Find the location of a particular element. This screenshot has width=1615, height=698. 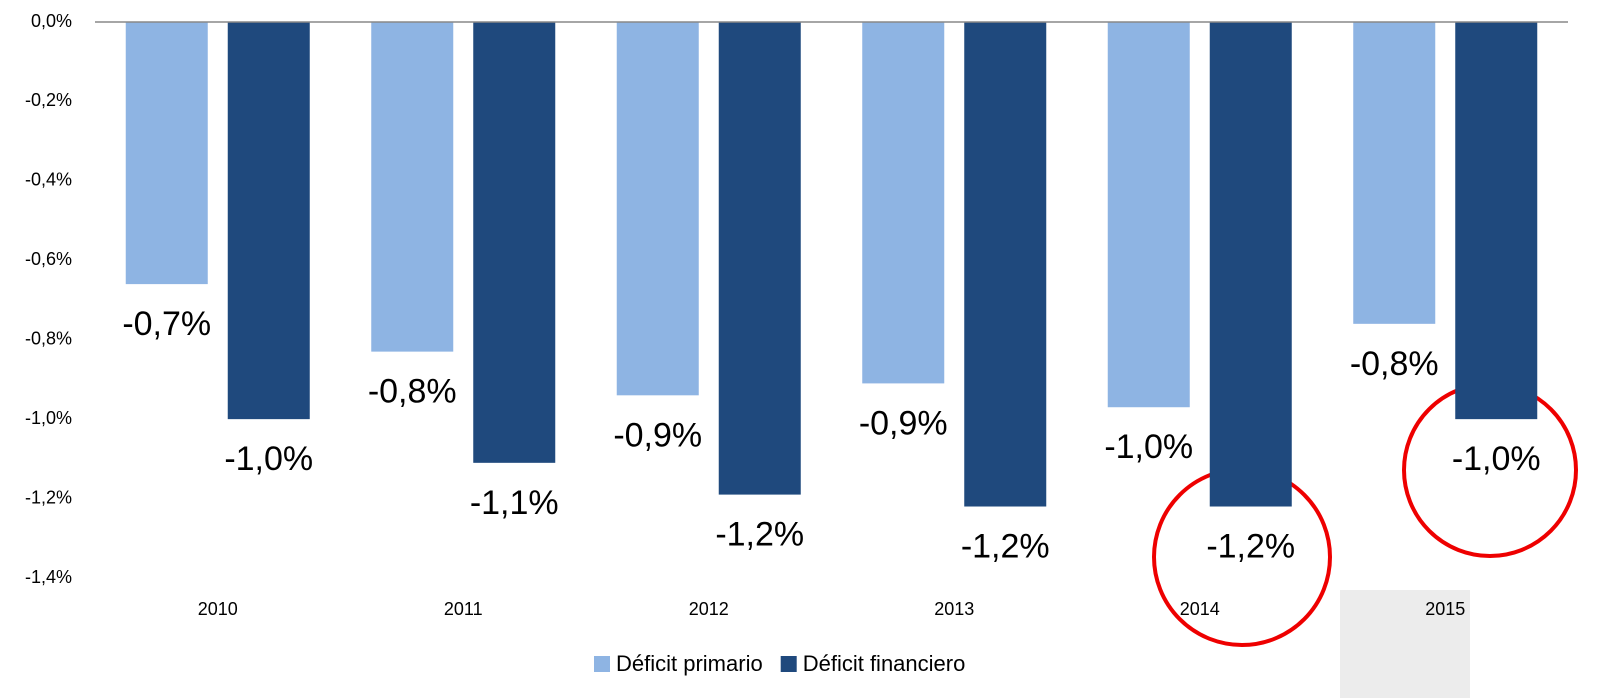

y-tick-label: -1,4% is located at coordinates (48, 577).